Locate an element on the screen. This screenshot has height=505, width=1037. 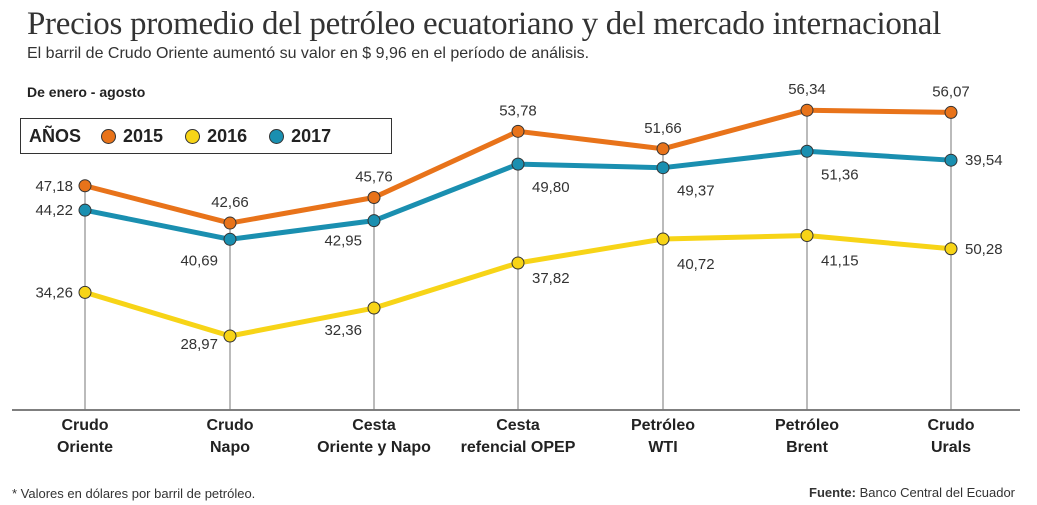
data-label-2015: 51,66 is located at coordinates (663, 128).